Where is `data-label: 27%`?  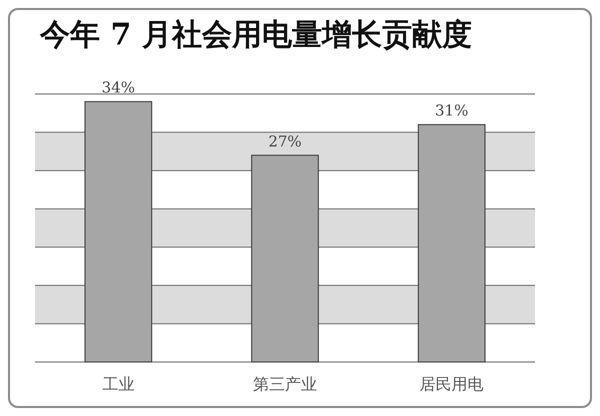 data-label: 27% is located at coordinates (285, 141).